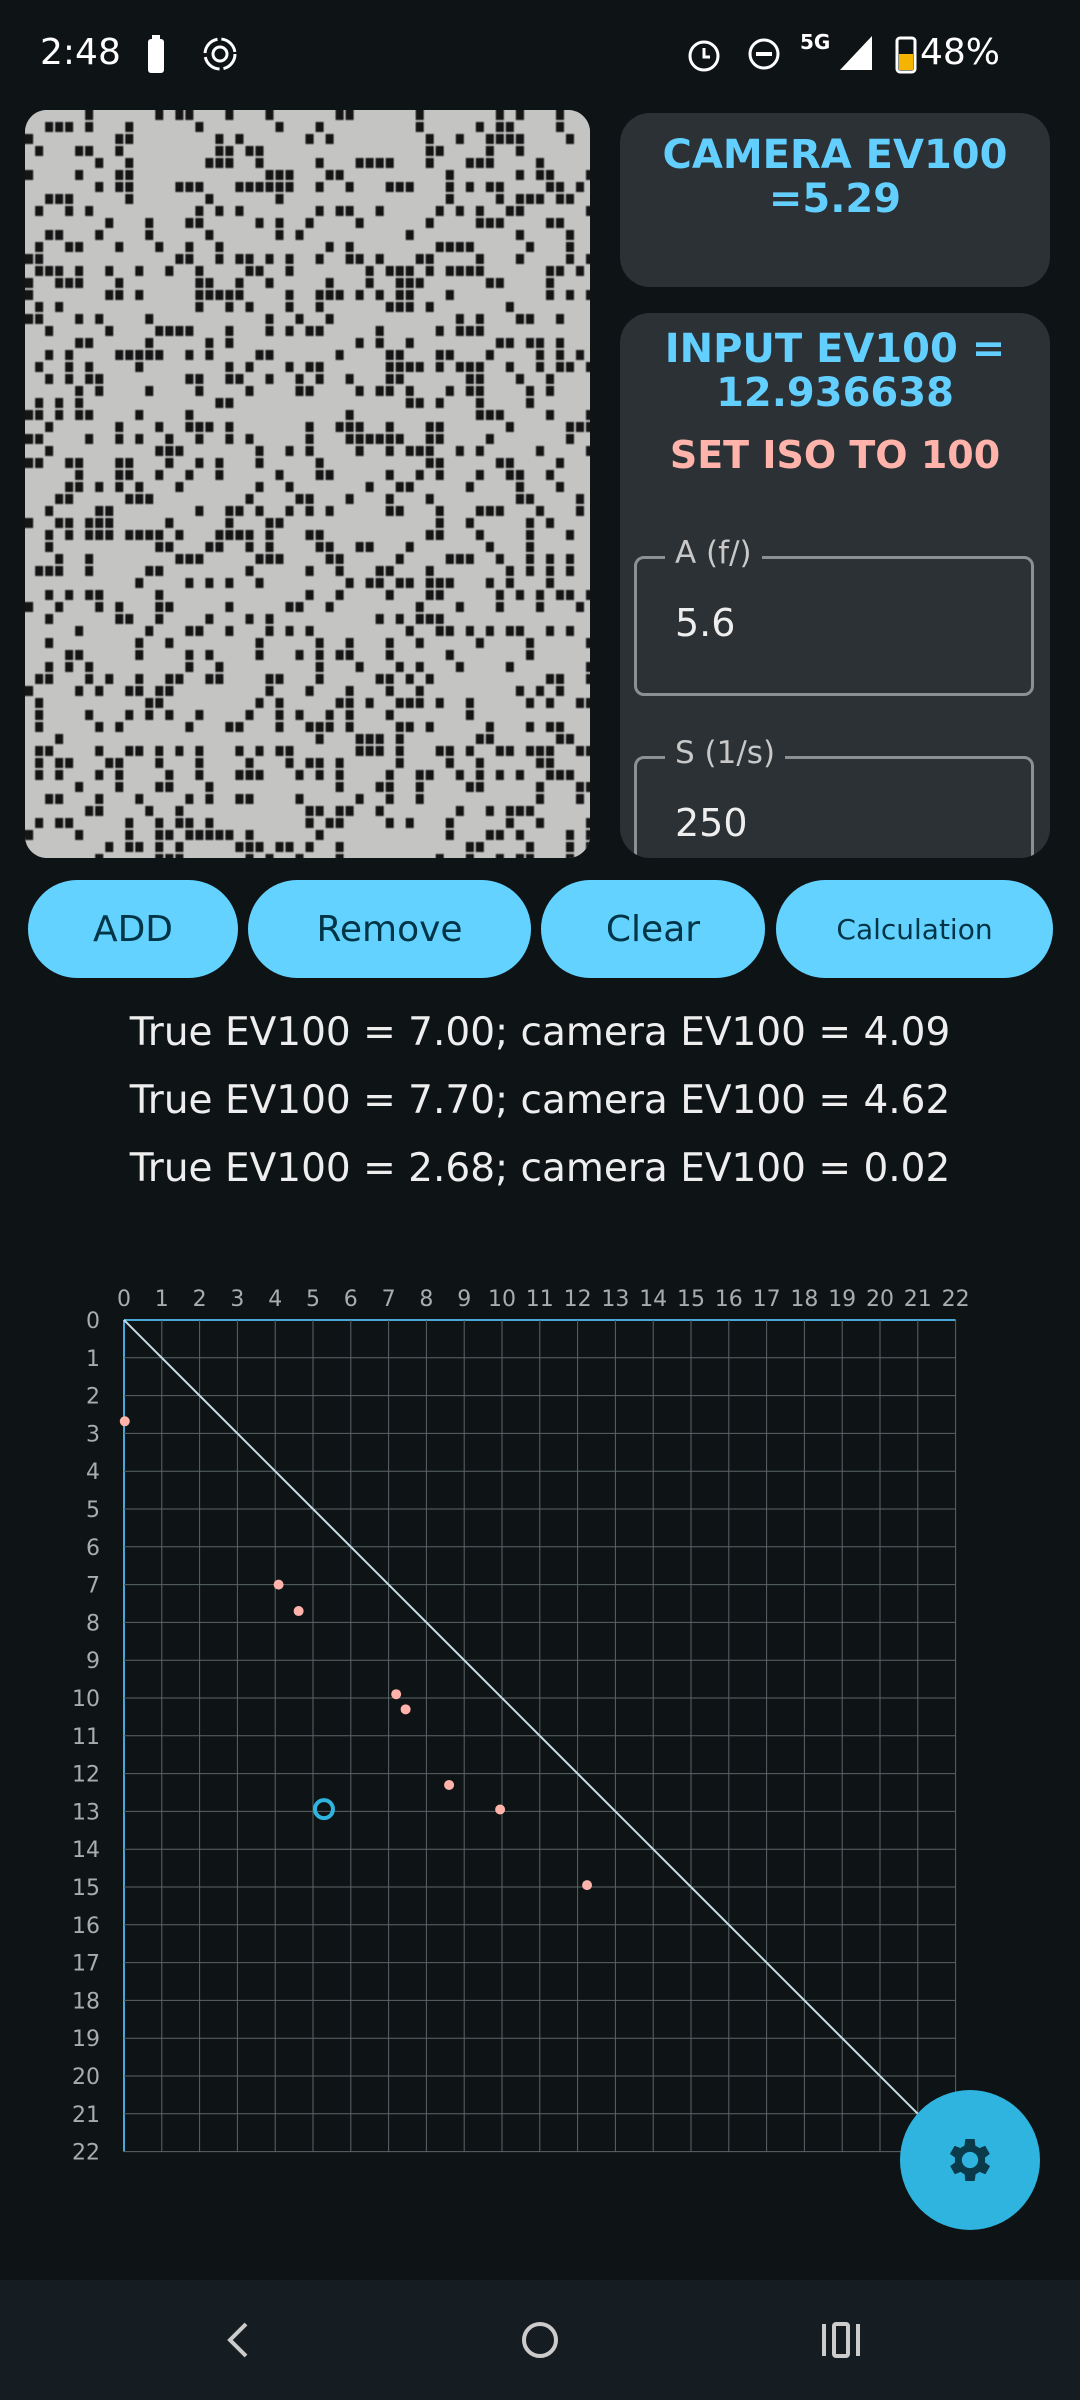  I want to click on add-button: ADD, so click(133, 929).